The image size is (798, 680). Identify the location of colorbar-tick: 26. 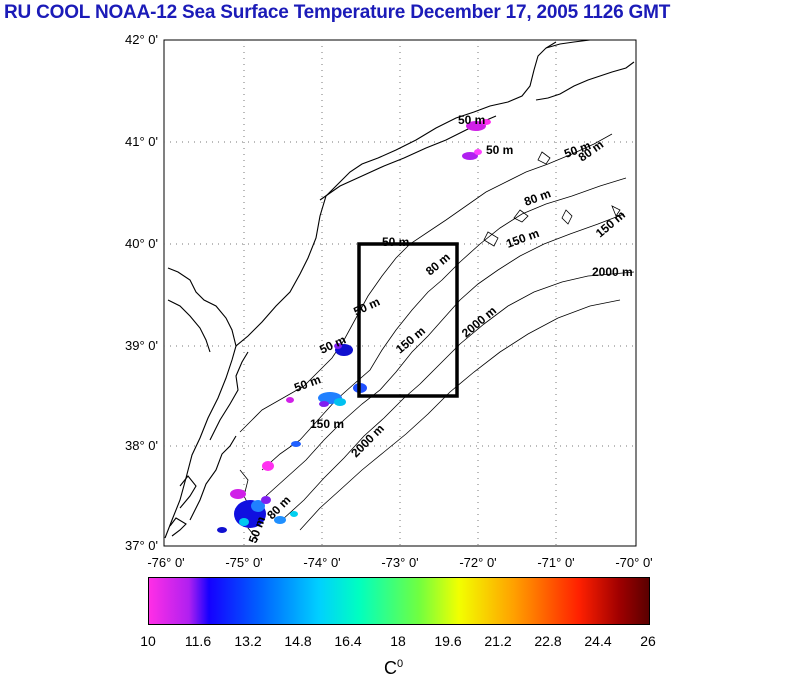
(648, 641).